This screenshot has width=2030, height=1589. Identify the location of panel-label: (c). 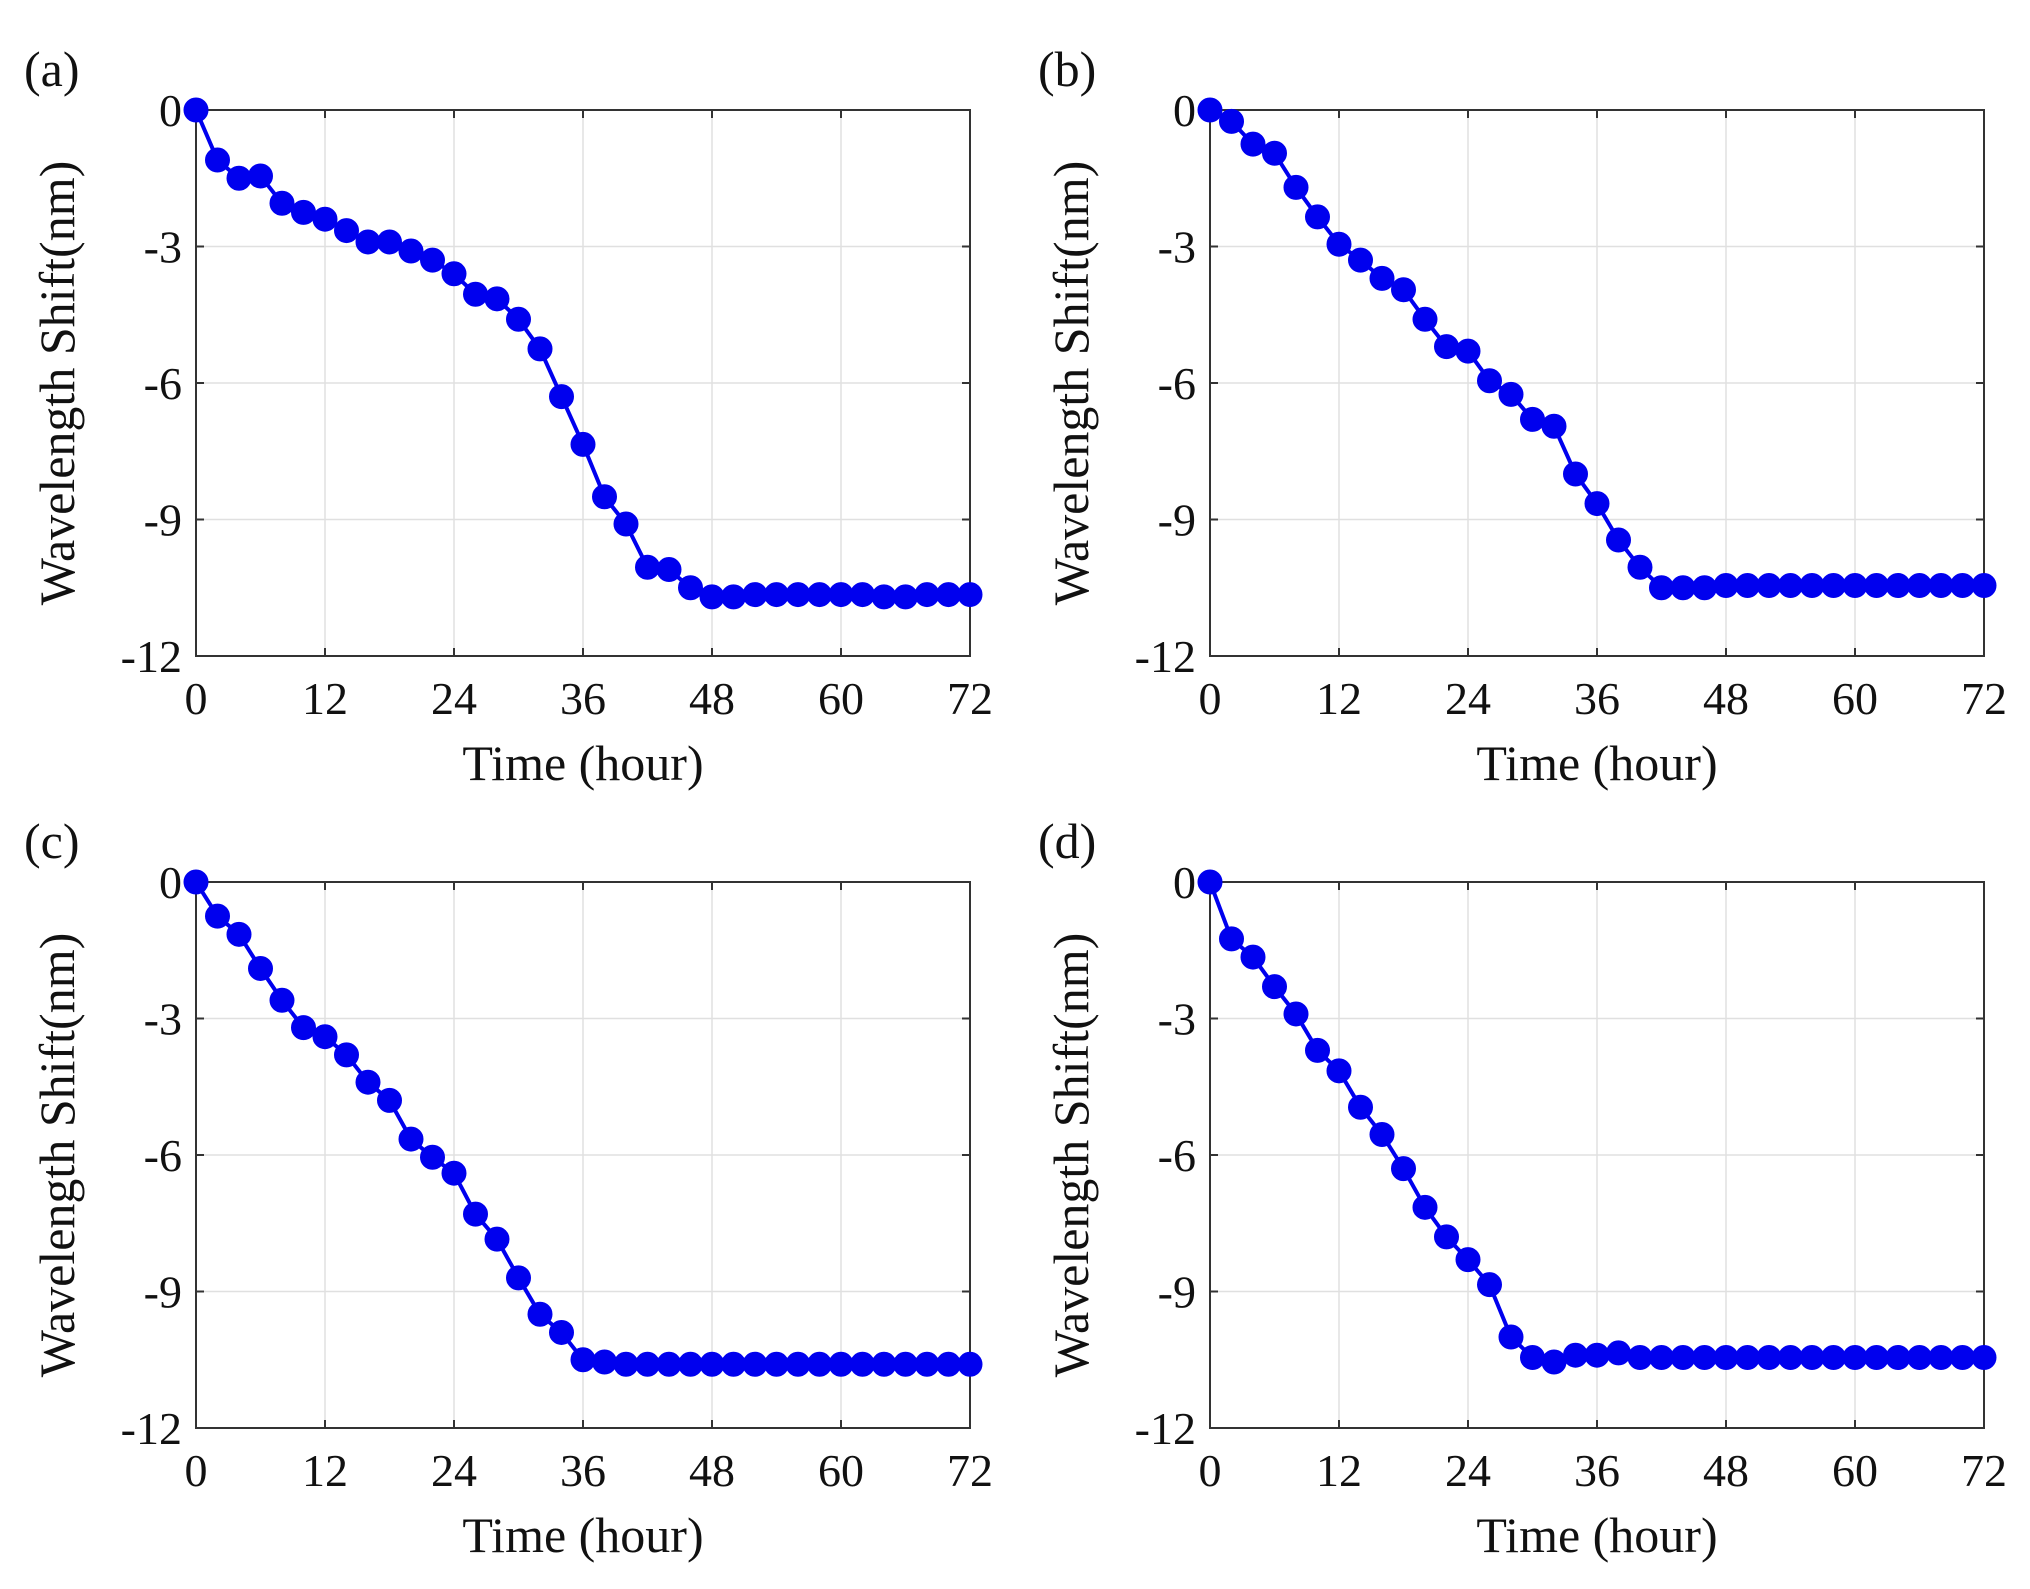
(52, 841).